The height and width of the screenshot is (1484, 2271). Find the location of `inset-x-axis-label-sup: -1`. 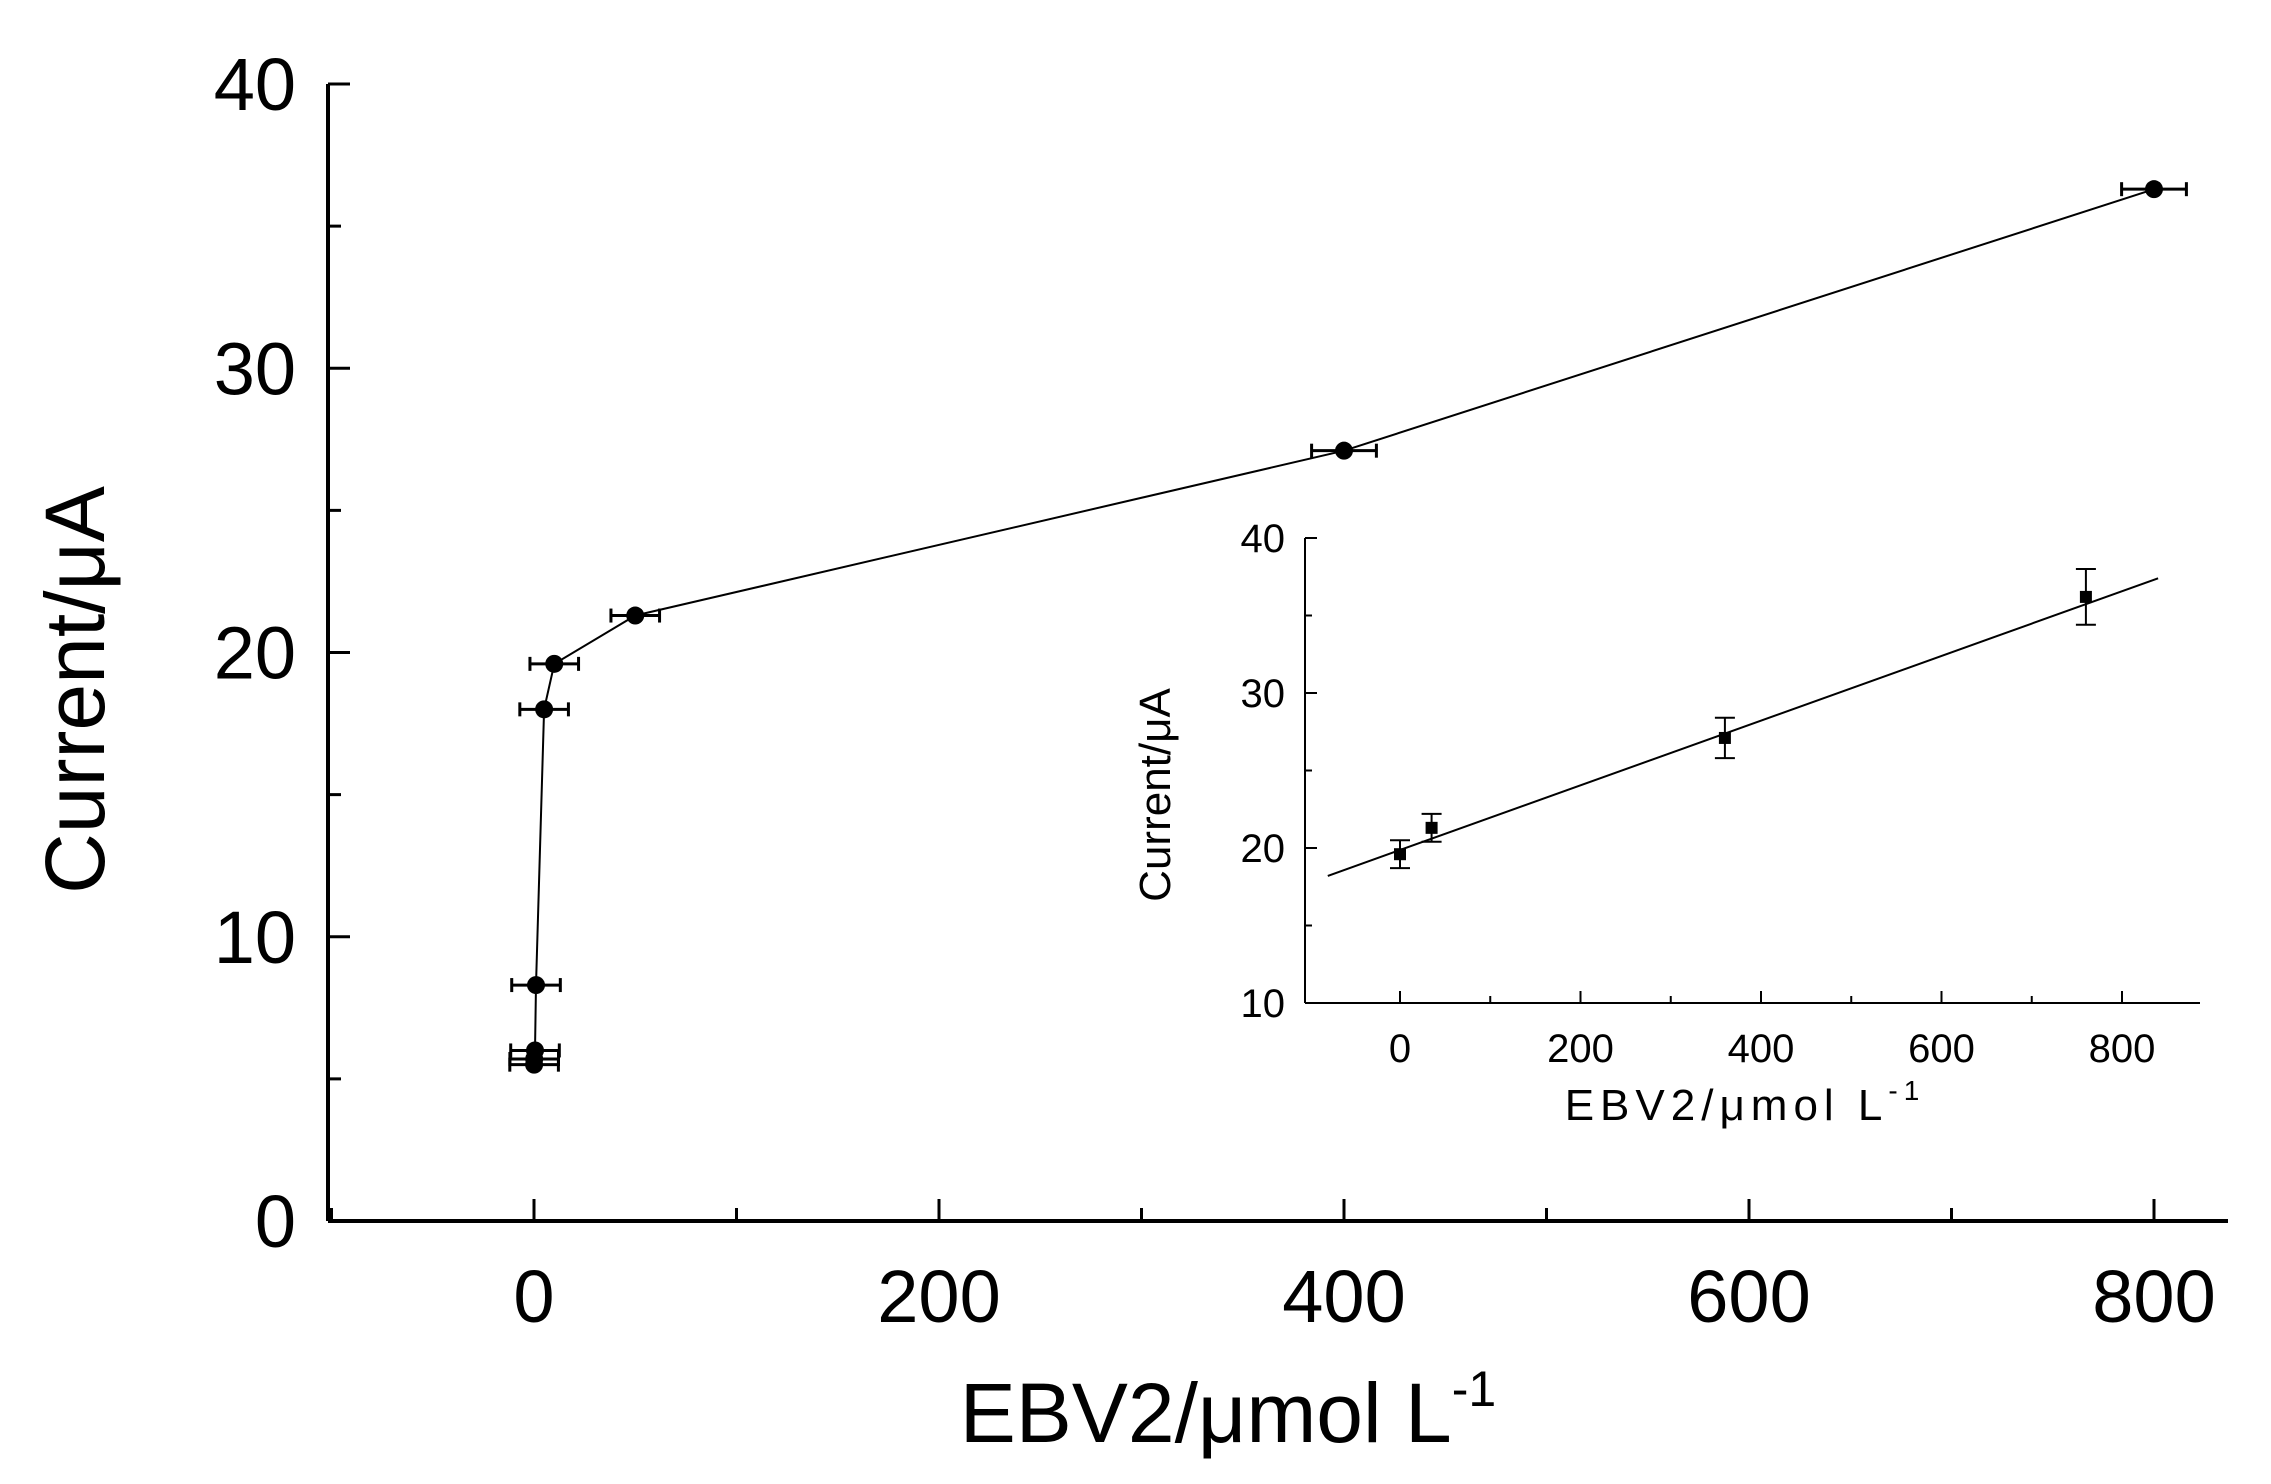

inset-x-axis-label-sup: -1 is located at coordinates (1906, 1090).